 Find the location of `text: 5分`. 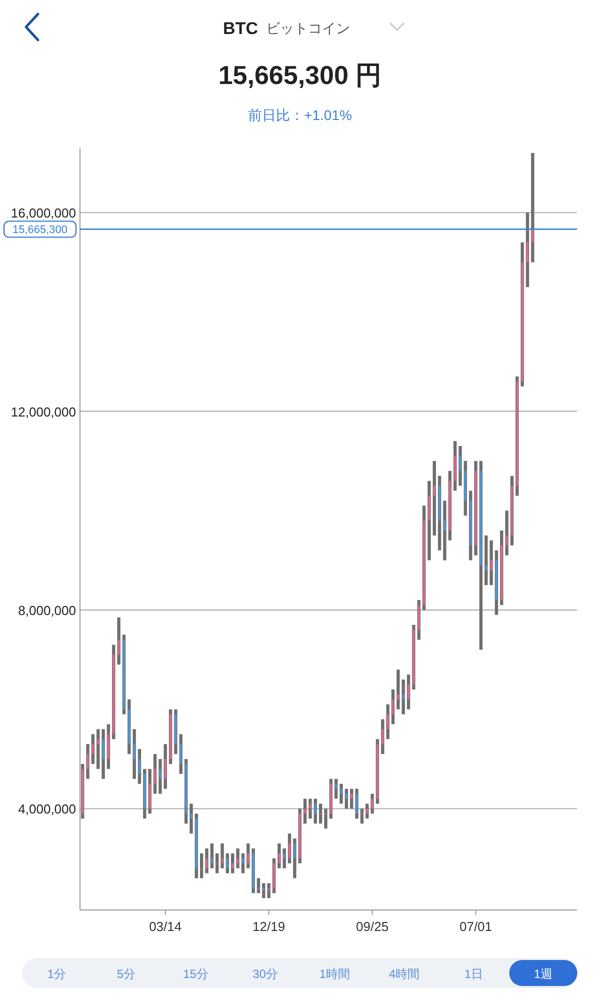

text: 5分 is located at coordinates (126, 974).